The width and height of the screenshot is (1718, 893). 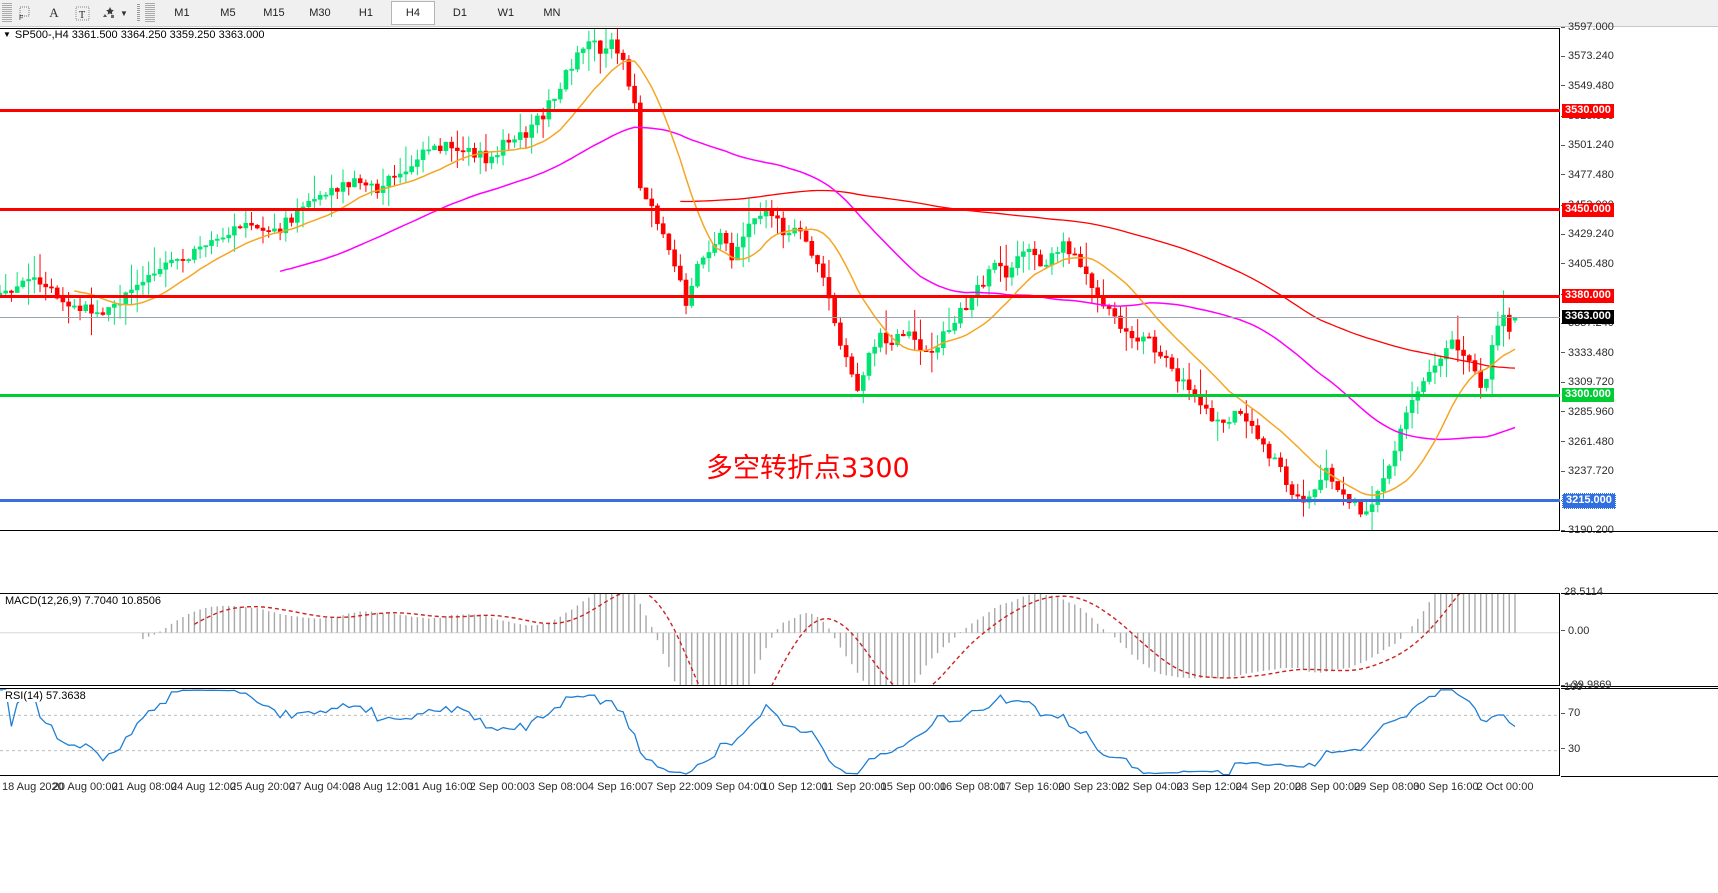 I want to click on rsi-tick: 70, so click(x=1570, y=713).